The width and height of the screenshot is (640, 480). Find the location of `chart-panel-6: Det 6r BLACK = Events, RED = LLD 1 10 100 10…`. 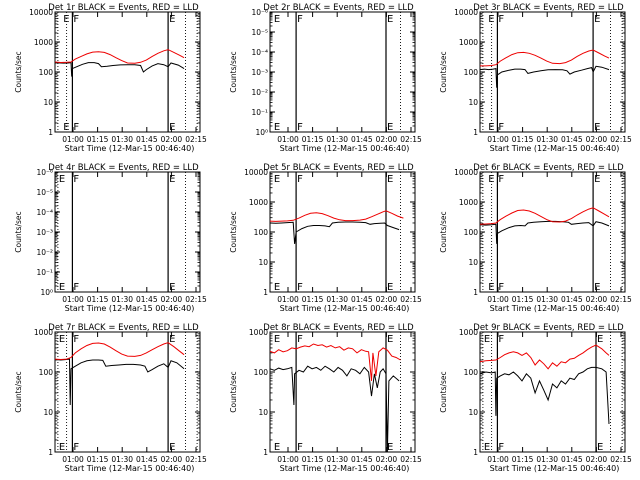

chart-panel-6: Det 6r BLACK = Events, RED = LLD 1 10 100 10… is located at coordinates (535, 238).